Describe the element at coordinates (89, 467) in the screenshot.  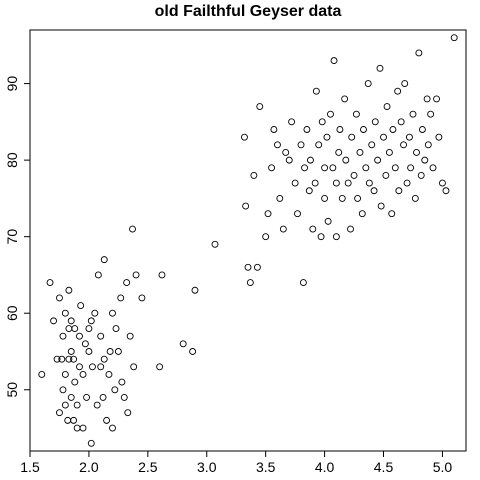
I see `x-tick-label: 2.0` at that location.